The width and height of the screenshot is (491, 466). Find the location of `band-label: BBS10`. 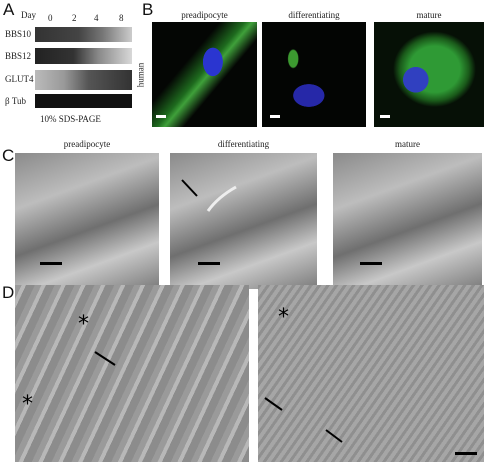

band-label: BBS10 is located at coordinates (18, 34).